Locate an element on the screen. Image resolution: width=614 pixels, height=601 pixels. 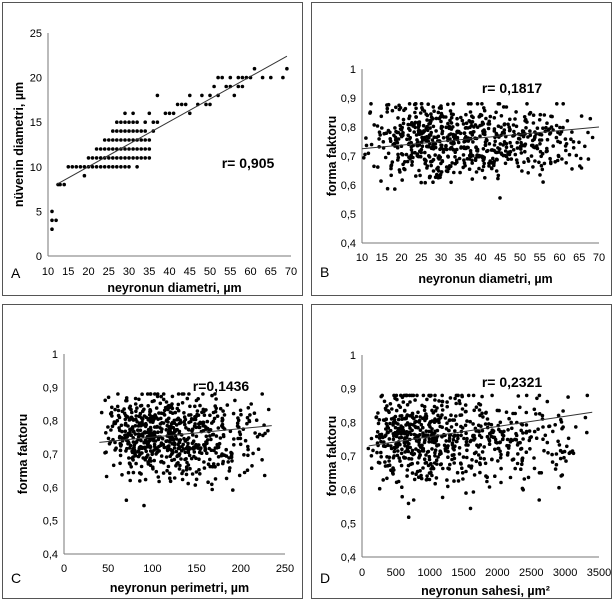
x-tick-label: 15 is located at coordinates (382, 258).